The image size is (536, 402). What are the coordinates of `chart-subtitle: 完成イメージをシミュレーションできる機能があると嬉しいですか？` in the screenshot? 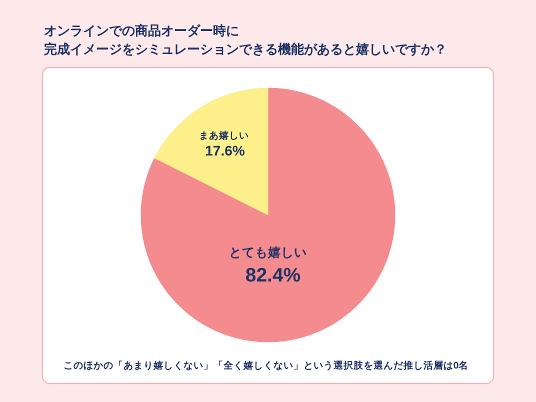 It's located at (245, 49).